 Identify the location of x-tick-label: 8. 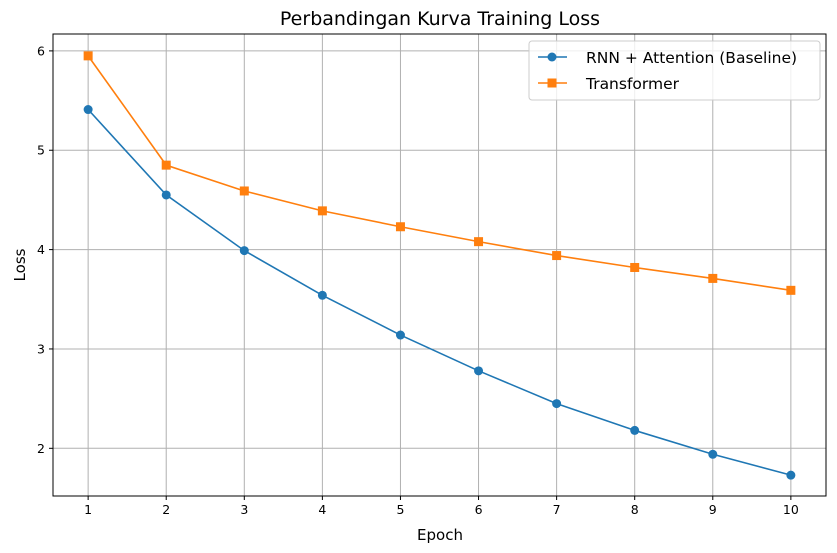
(635, 509).